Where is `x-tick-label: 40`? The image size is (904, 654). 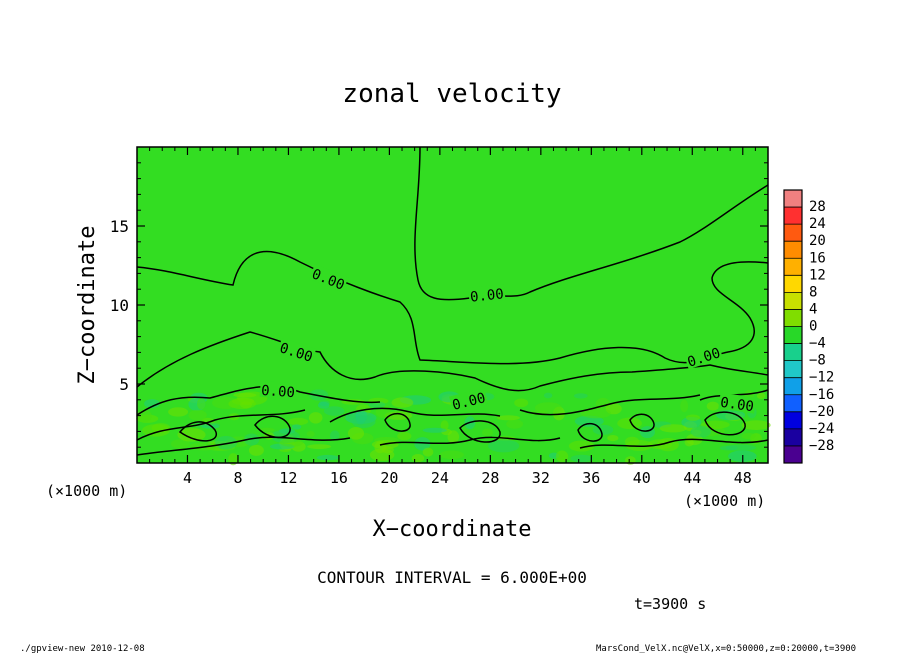 x-tick-label: 40 is located at coordinates (642, 478).